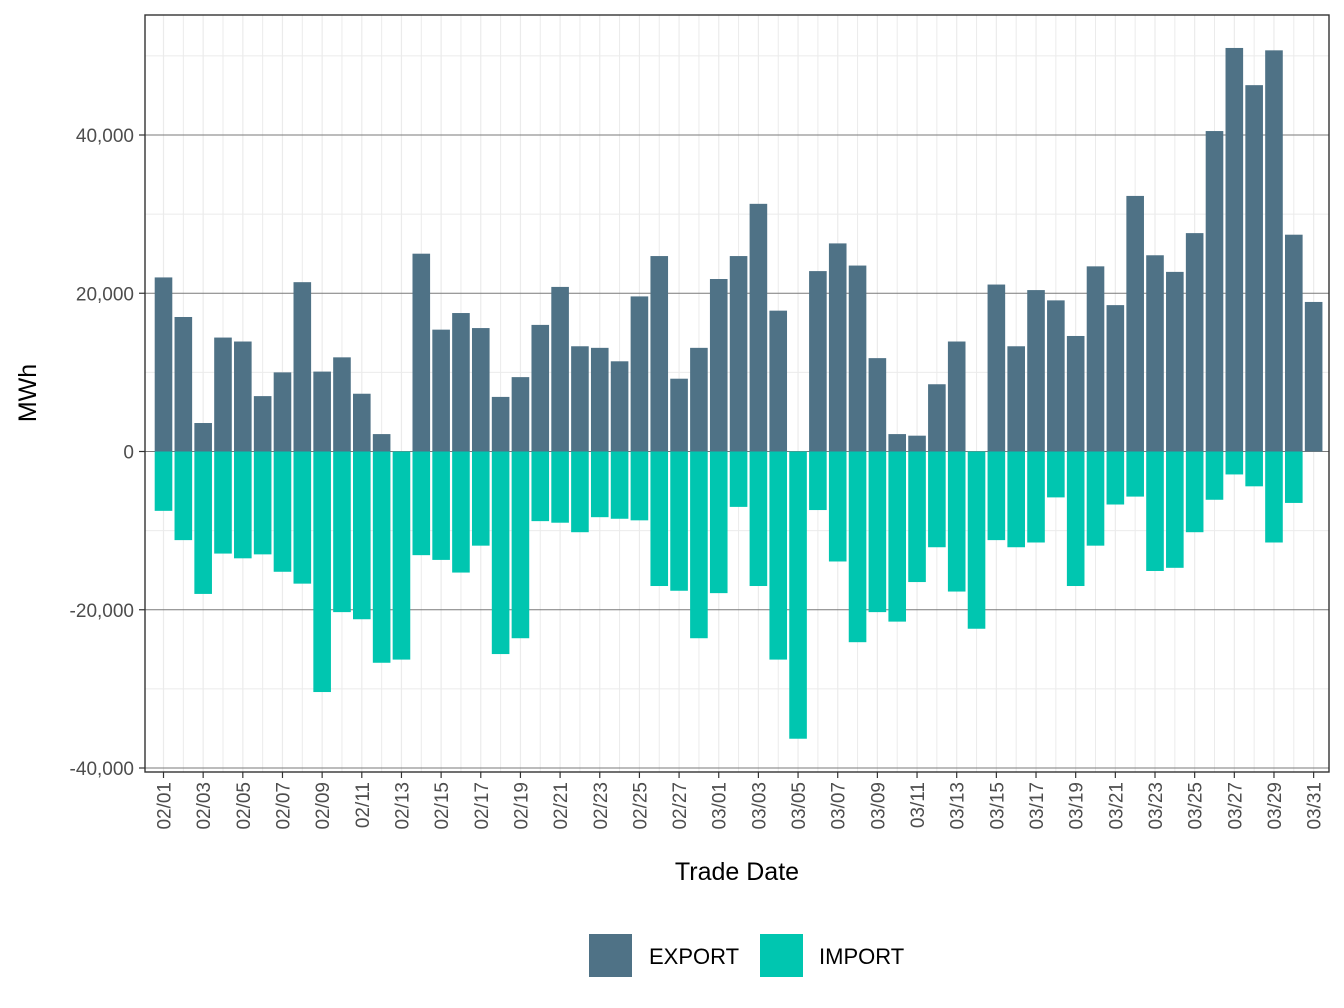 The height and width of the screenshot is (1008, 1344). I want to click on x-tick-label: 02/03, so click(204, 806).